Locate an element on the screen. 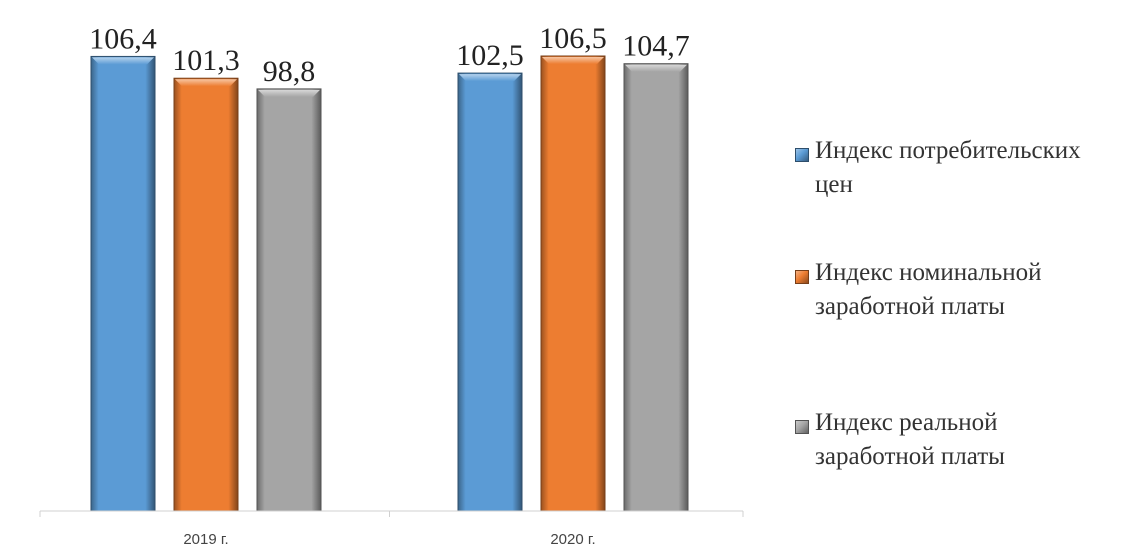 The width and height of the screenshot is (1133, 552). legend-label-1: Индекс номинальной заработной платы is located at coordinates (928, 289).